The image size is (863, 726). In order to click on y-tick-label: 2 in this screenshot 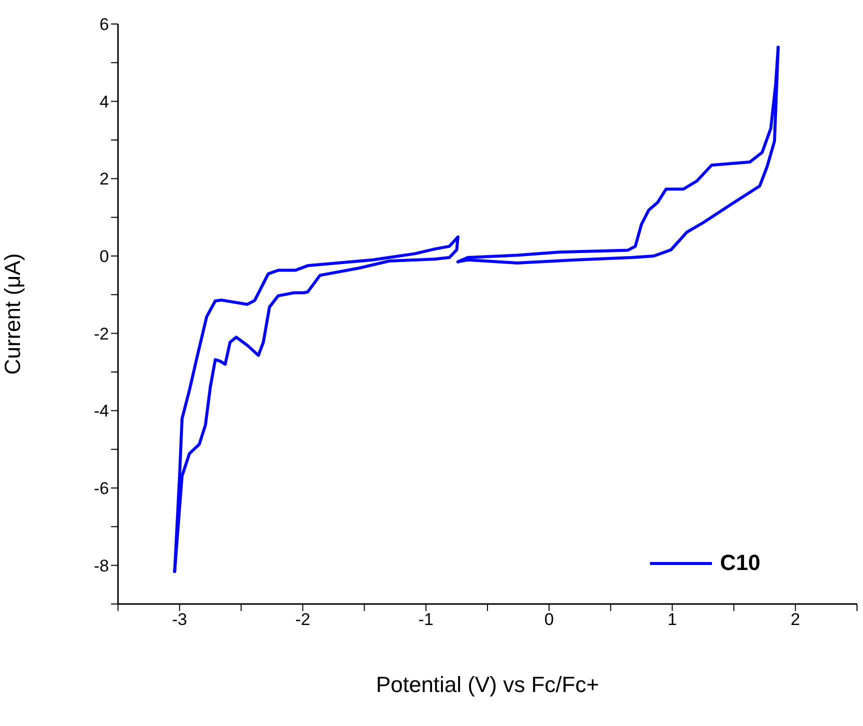, I will do `click(104, 179)`.